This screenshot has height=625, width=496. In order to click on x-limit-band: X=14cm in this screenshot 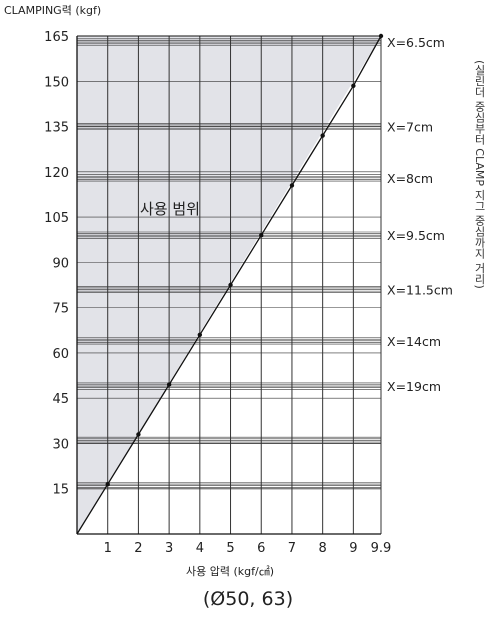, I will do `click(259, 341)`.